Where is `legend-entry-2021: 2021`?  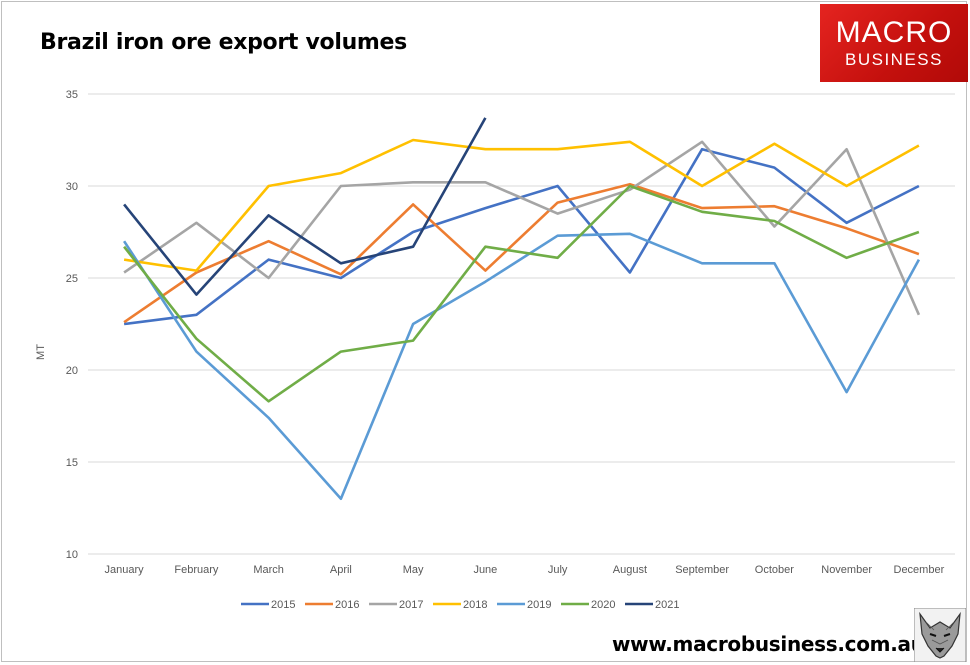
legend-entry-2021: 2021 is located at coordinates (652, 605).